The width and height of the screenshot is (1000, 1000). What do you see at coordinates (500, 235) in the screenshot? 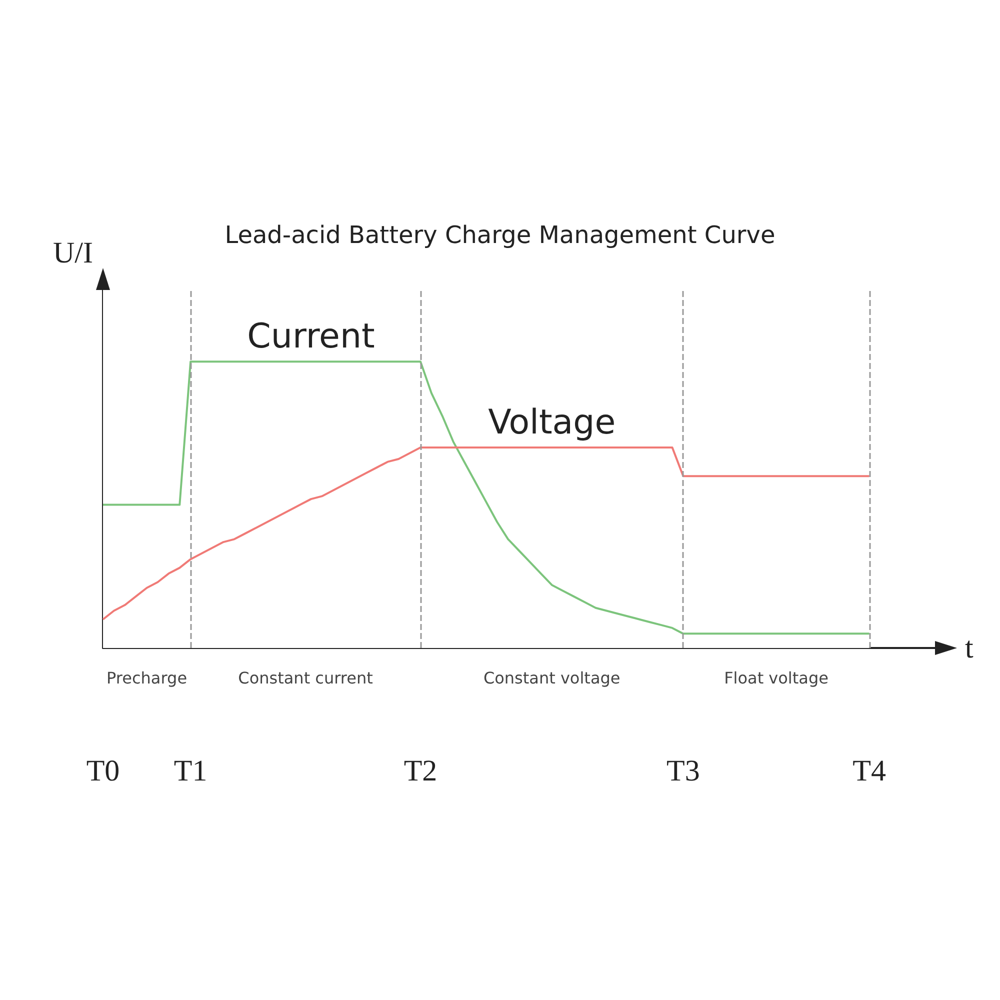
I see `chart-title: Lead-acid Battery Charge Management Curve` at bounding box center [500, 235].